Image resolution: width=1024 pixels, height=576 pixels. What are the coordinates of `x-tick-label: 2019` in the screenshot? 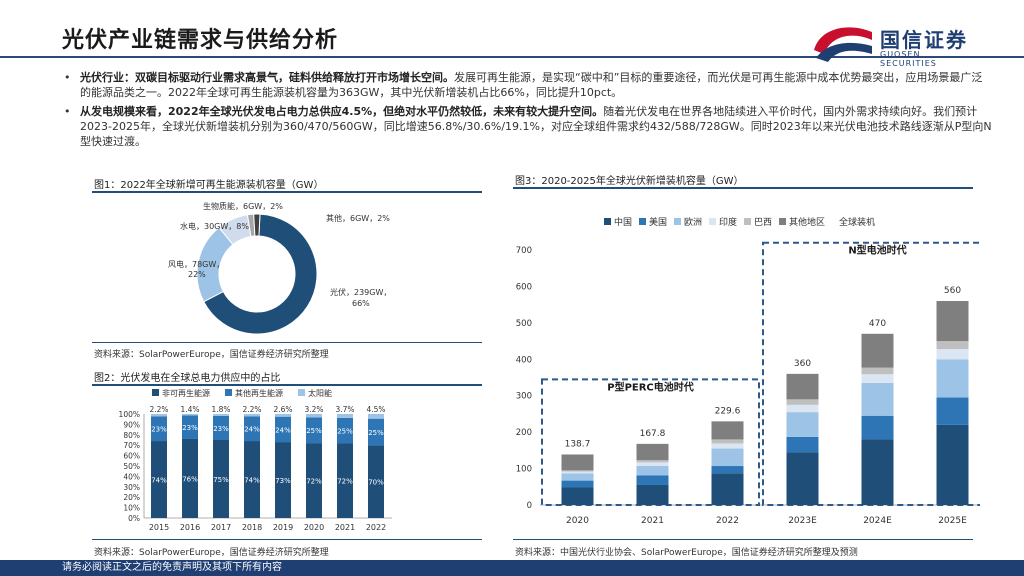 It's located at (283, 527).